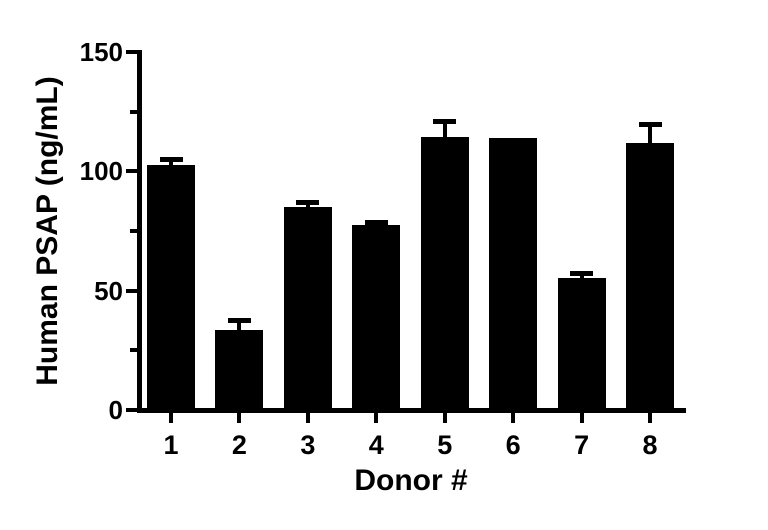 This screenshot has width=768, height=530. Describe the element at coordinates (376, 445) in the screenshot. I see `x-tick-label: 4` at that location.